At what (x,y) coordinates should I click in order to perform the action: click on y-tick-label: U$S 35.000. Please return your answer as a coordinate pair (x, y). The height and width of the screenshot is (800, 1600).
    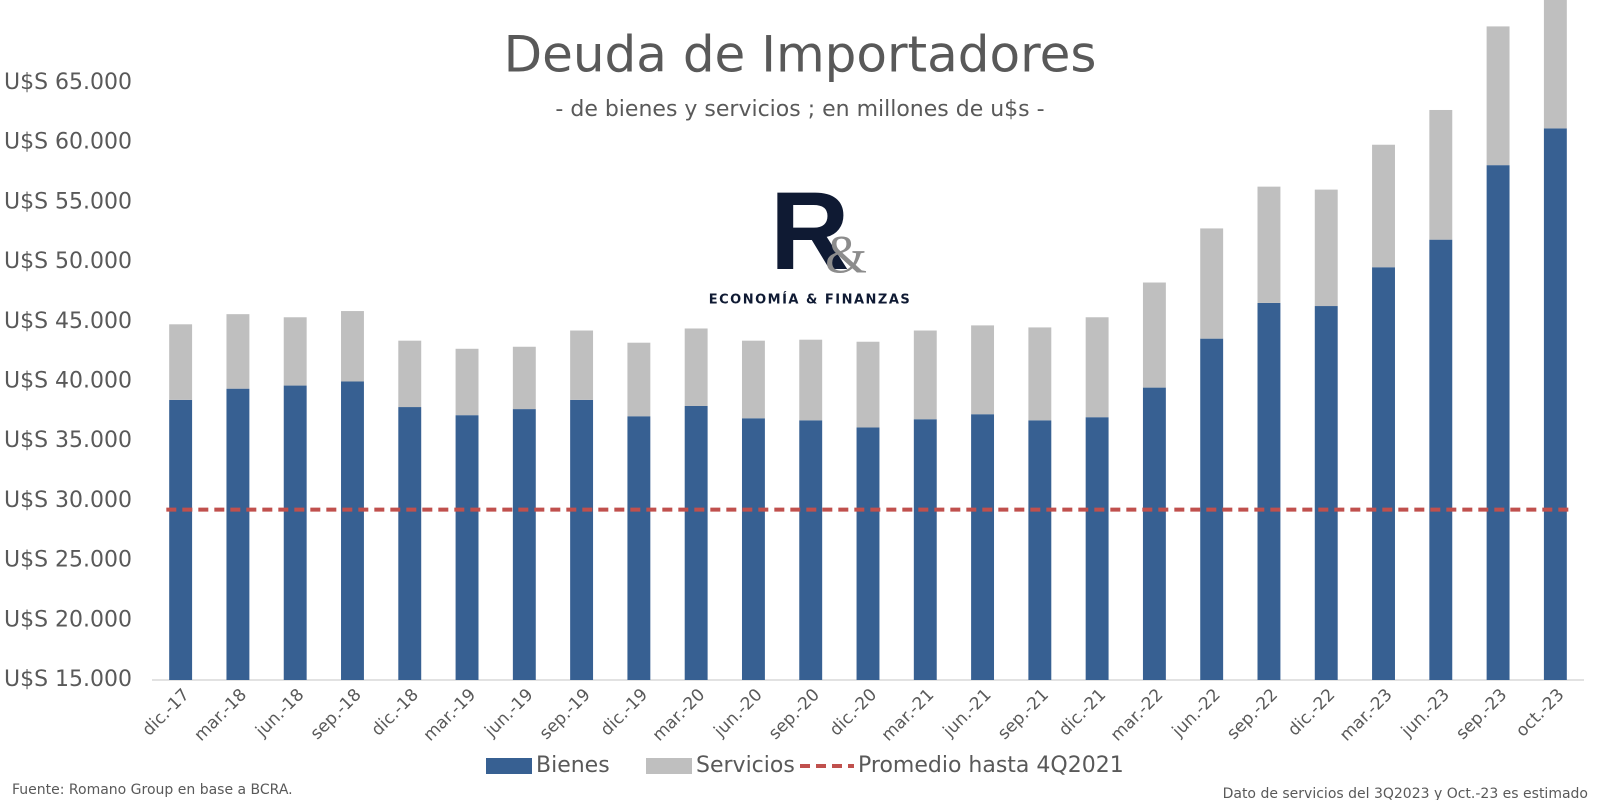
    Looking at the image, I should click on (68, 440).